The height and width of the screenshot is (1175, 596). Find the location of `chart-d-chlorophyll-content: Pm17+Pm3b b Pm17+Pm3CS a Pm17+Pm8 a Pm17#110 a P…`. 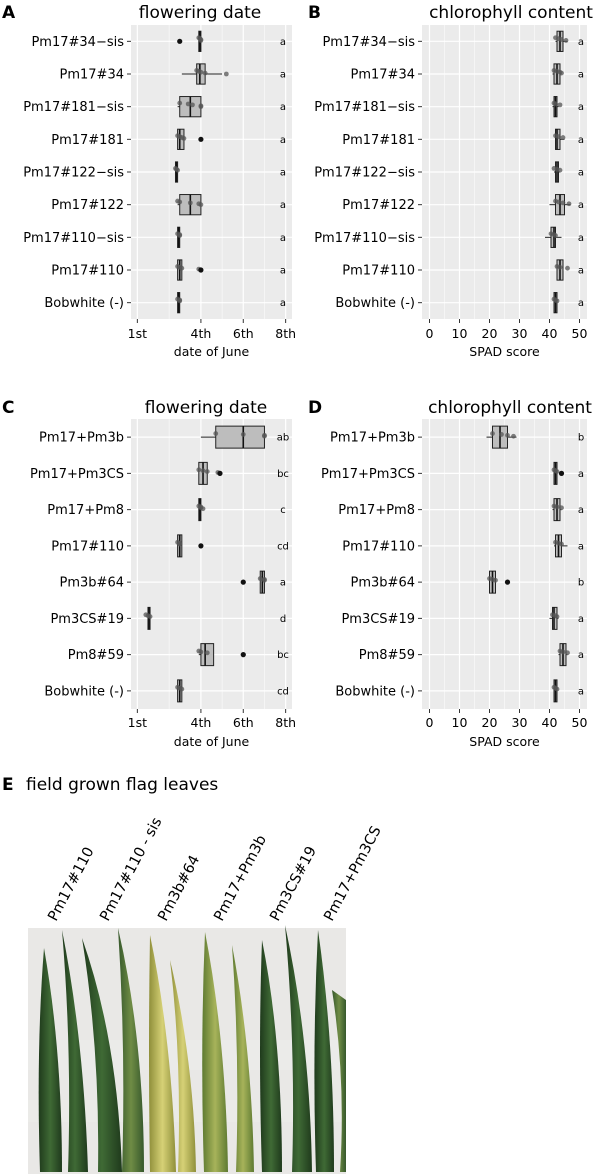

chart-d-chlorophyll-content: Pm17+Pm3b b Pm17+Pm3CS a Pm17+Pm8 a Pm17#110 a P… is located at coordinates (454, 584).